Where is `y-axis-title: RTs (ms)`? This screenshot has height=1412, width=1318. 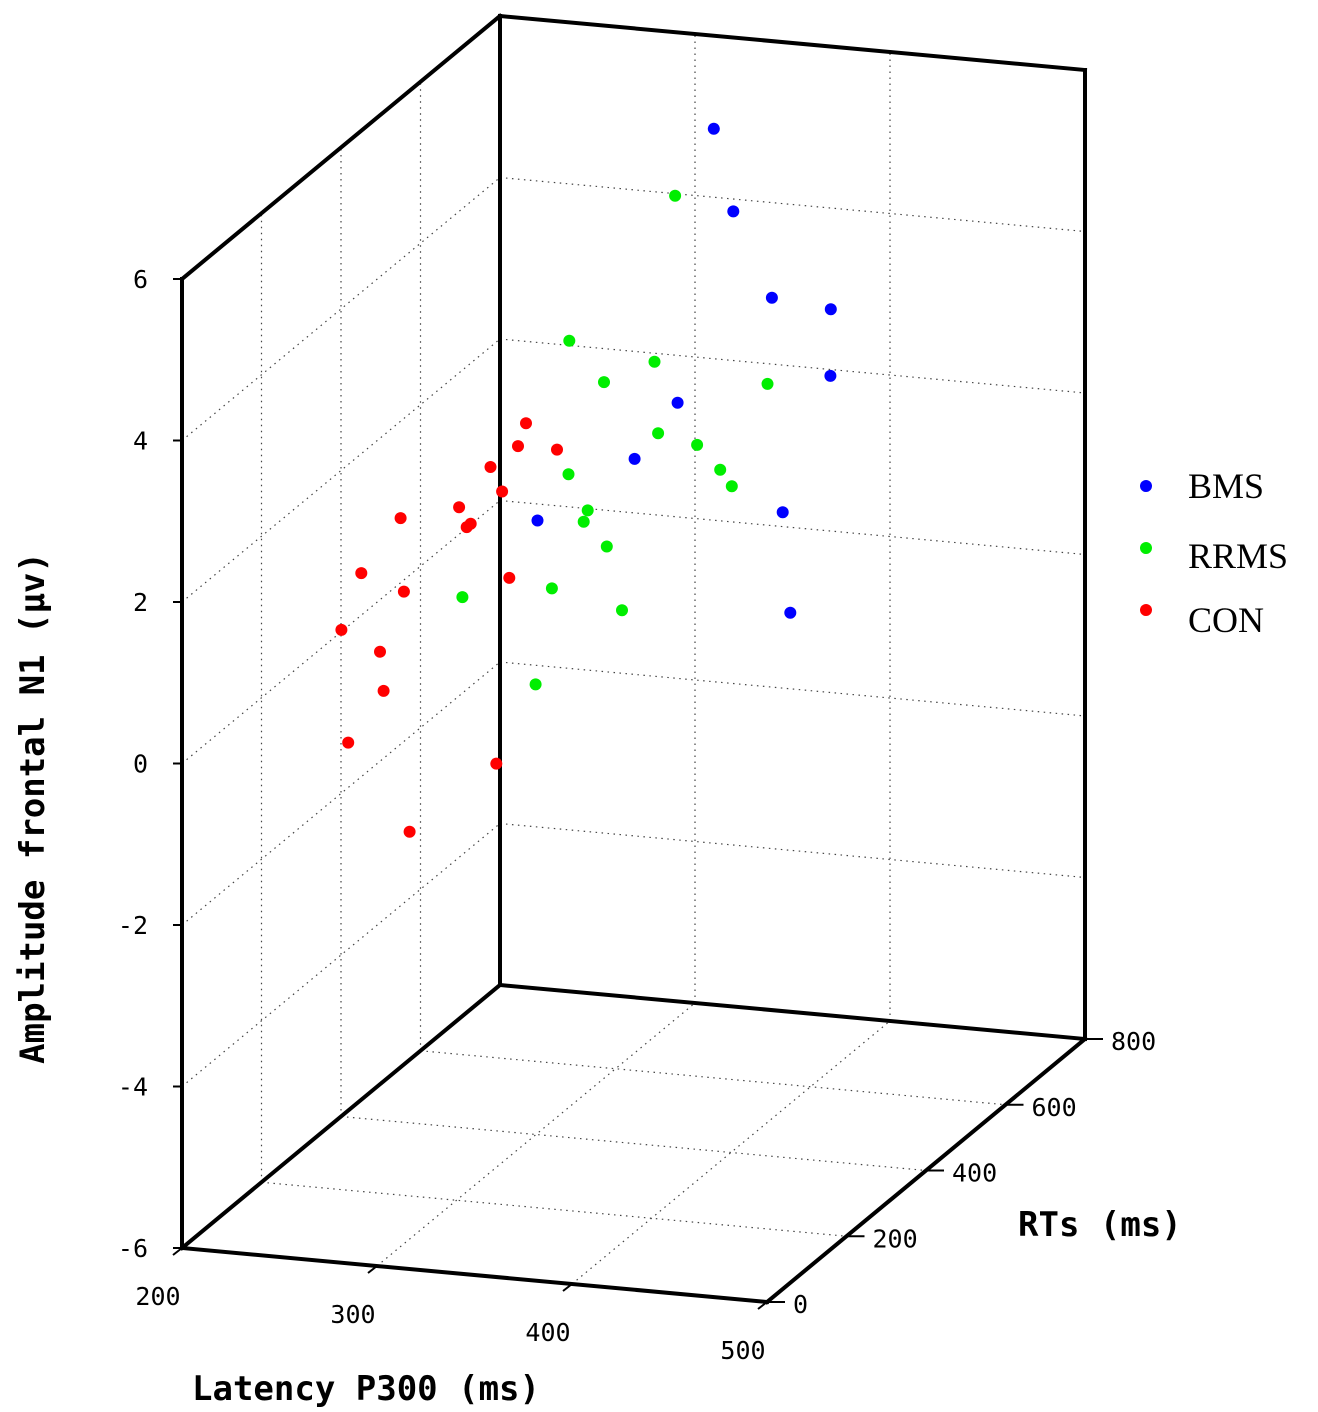 y-axis-title: RTs (ms) is located at coordinates (1100, 1225).